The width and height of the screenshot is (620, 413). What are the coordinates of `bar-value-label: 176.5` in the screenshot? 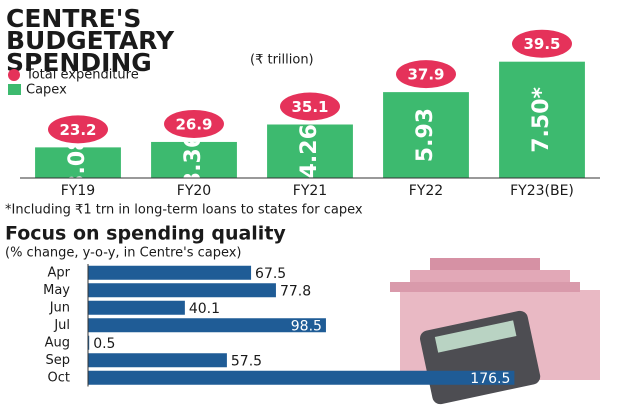 It's located at (490, 379).